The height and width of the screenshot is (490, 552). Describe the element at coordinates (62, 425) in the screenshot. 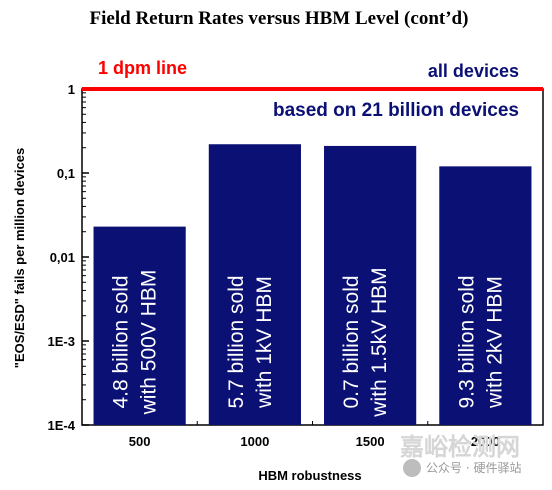

I see `y-tick-label: 1E-4` at that location.